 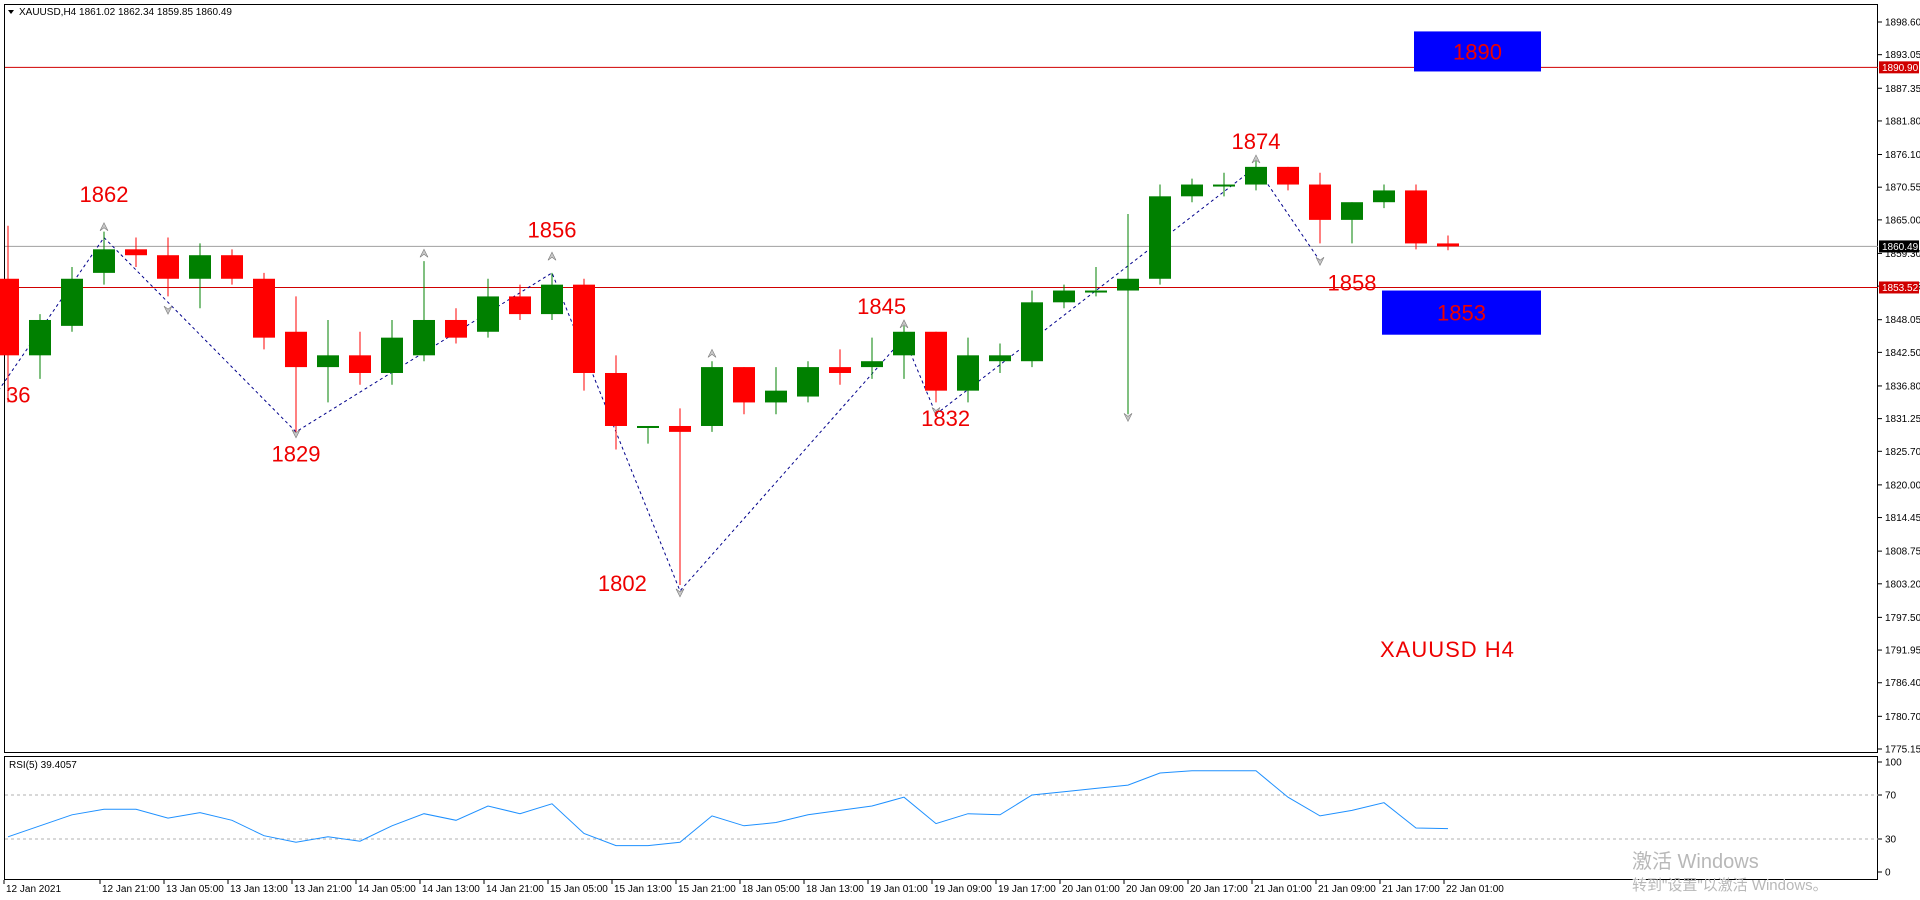 What do you see at coordinates (1902, 452) in the screenshot?
I see `price-tick-label: 1825.70` at bounding box center [1902, 452].